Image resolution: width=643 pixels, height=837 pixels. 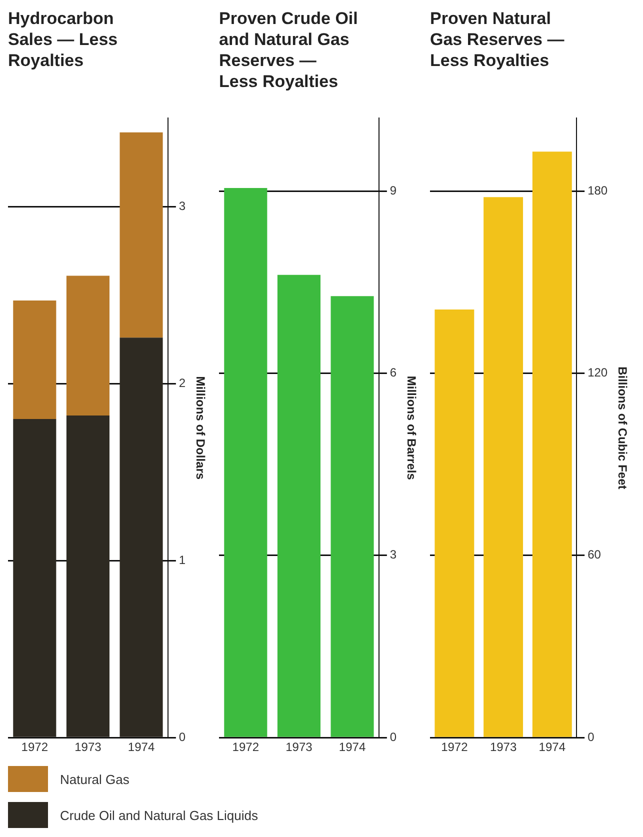 What do you see at coordinates (411, 428) in the screenshot?
I see `y-axis-title: Millions of Barrels` at bounding box center [411, 428].